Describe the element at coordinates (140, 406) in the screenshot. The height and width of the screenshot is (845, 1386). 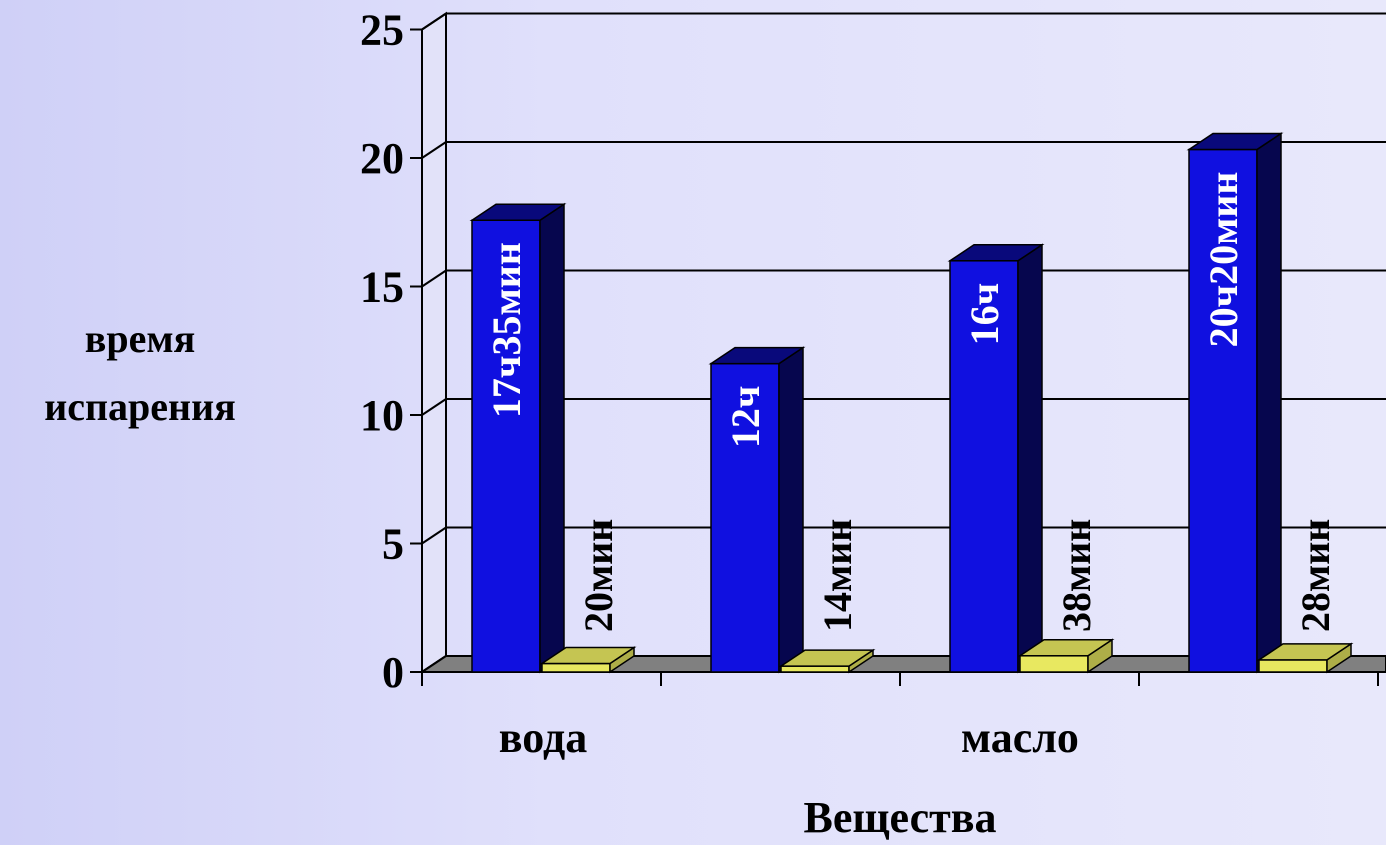
I see `y-axis-title-line-2: испарения` at that location.